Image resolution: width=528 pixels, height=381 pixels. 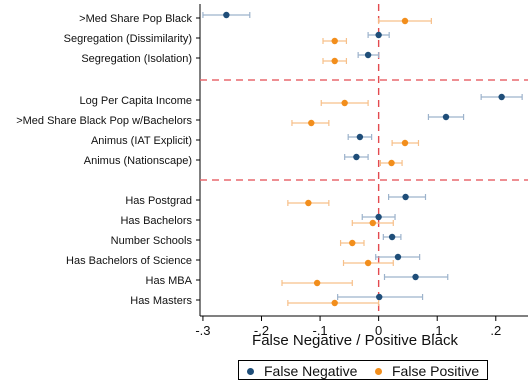 What do you see at coordinates (495, 330) in the screenshot?
I see `x-tick-label: .2` at bounding box center [495, 330].